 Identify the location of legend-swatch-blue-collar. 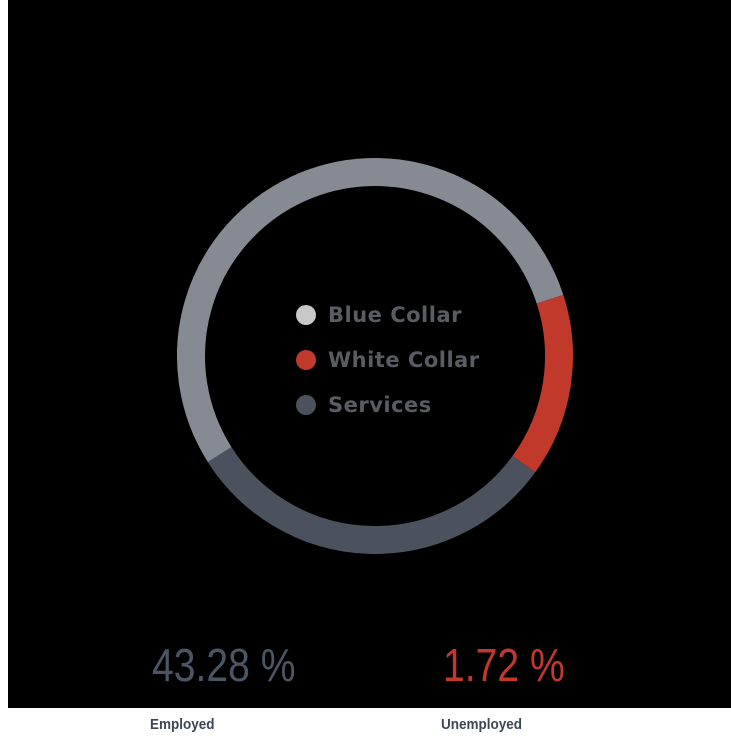
(306, 314).